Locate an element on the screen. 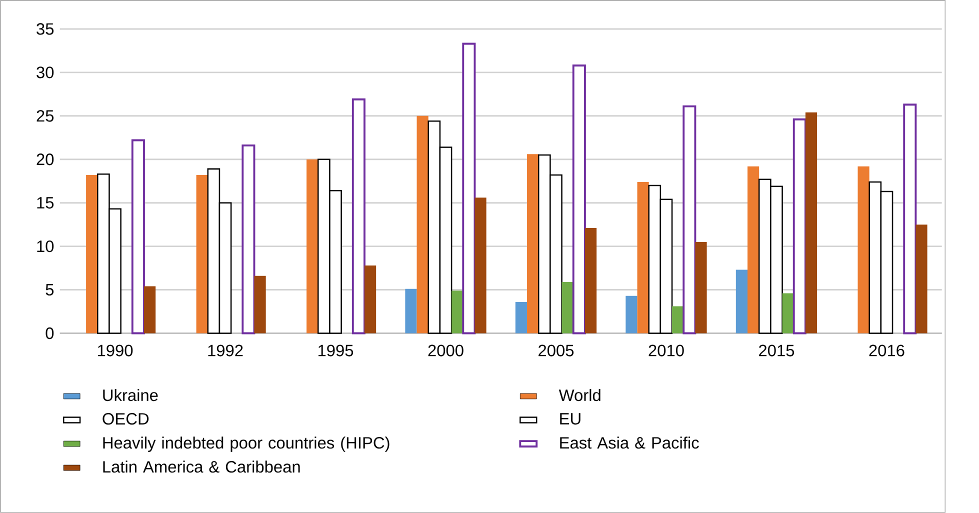 This screenshot has width=979, height=513. x-tick-label: 2015 is located at coordinates (776, 350).